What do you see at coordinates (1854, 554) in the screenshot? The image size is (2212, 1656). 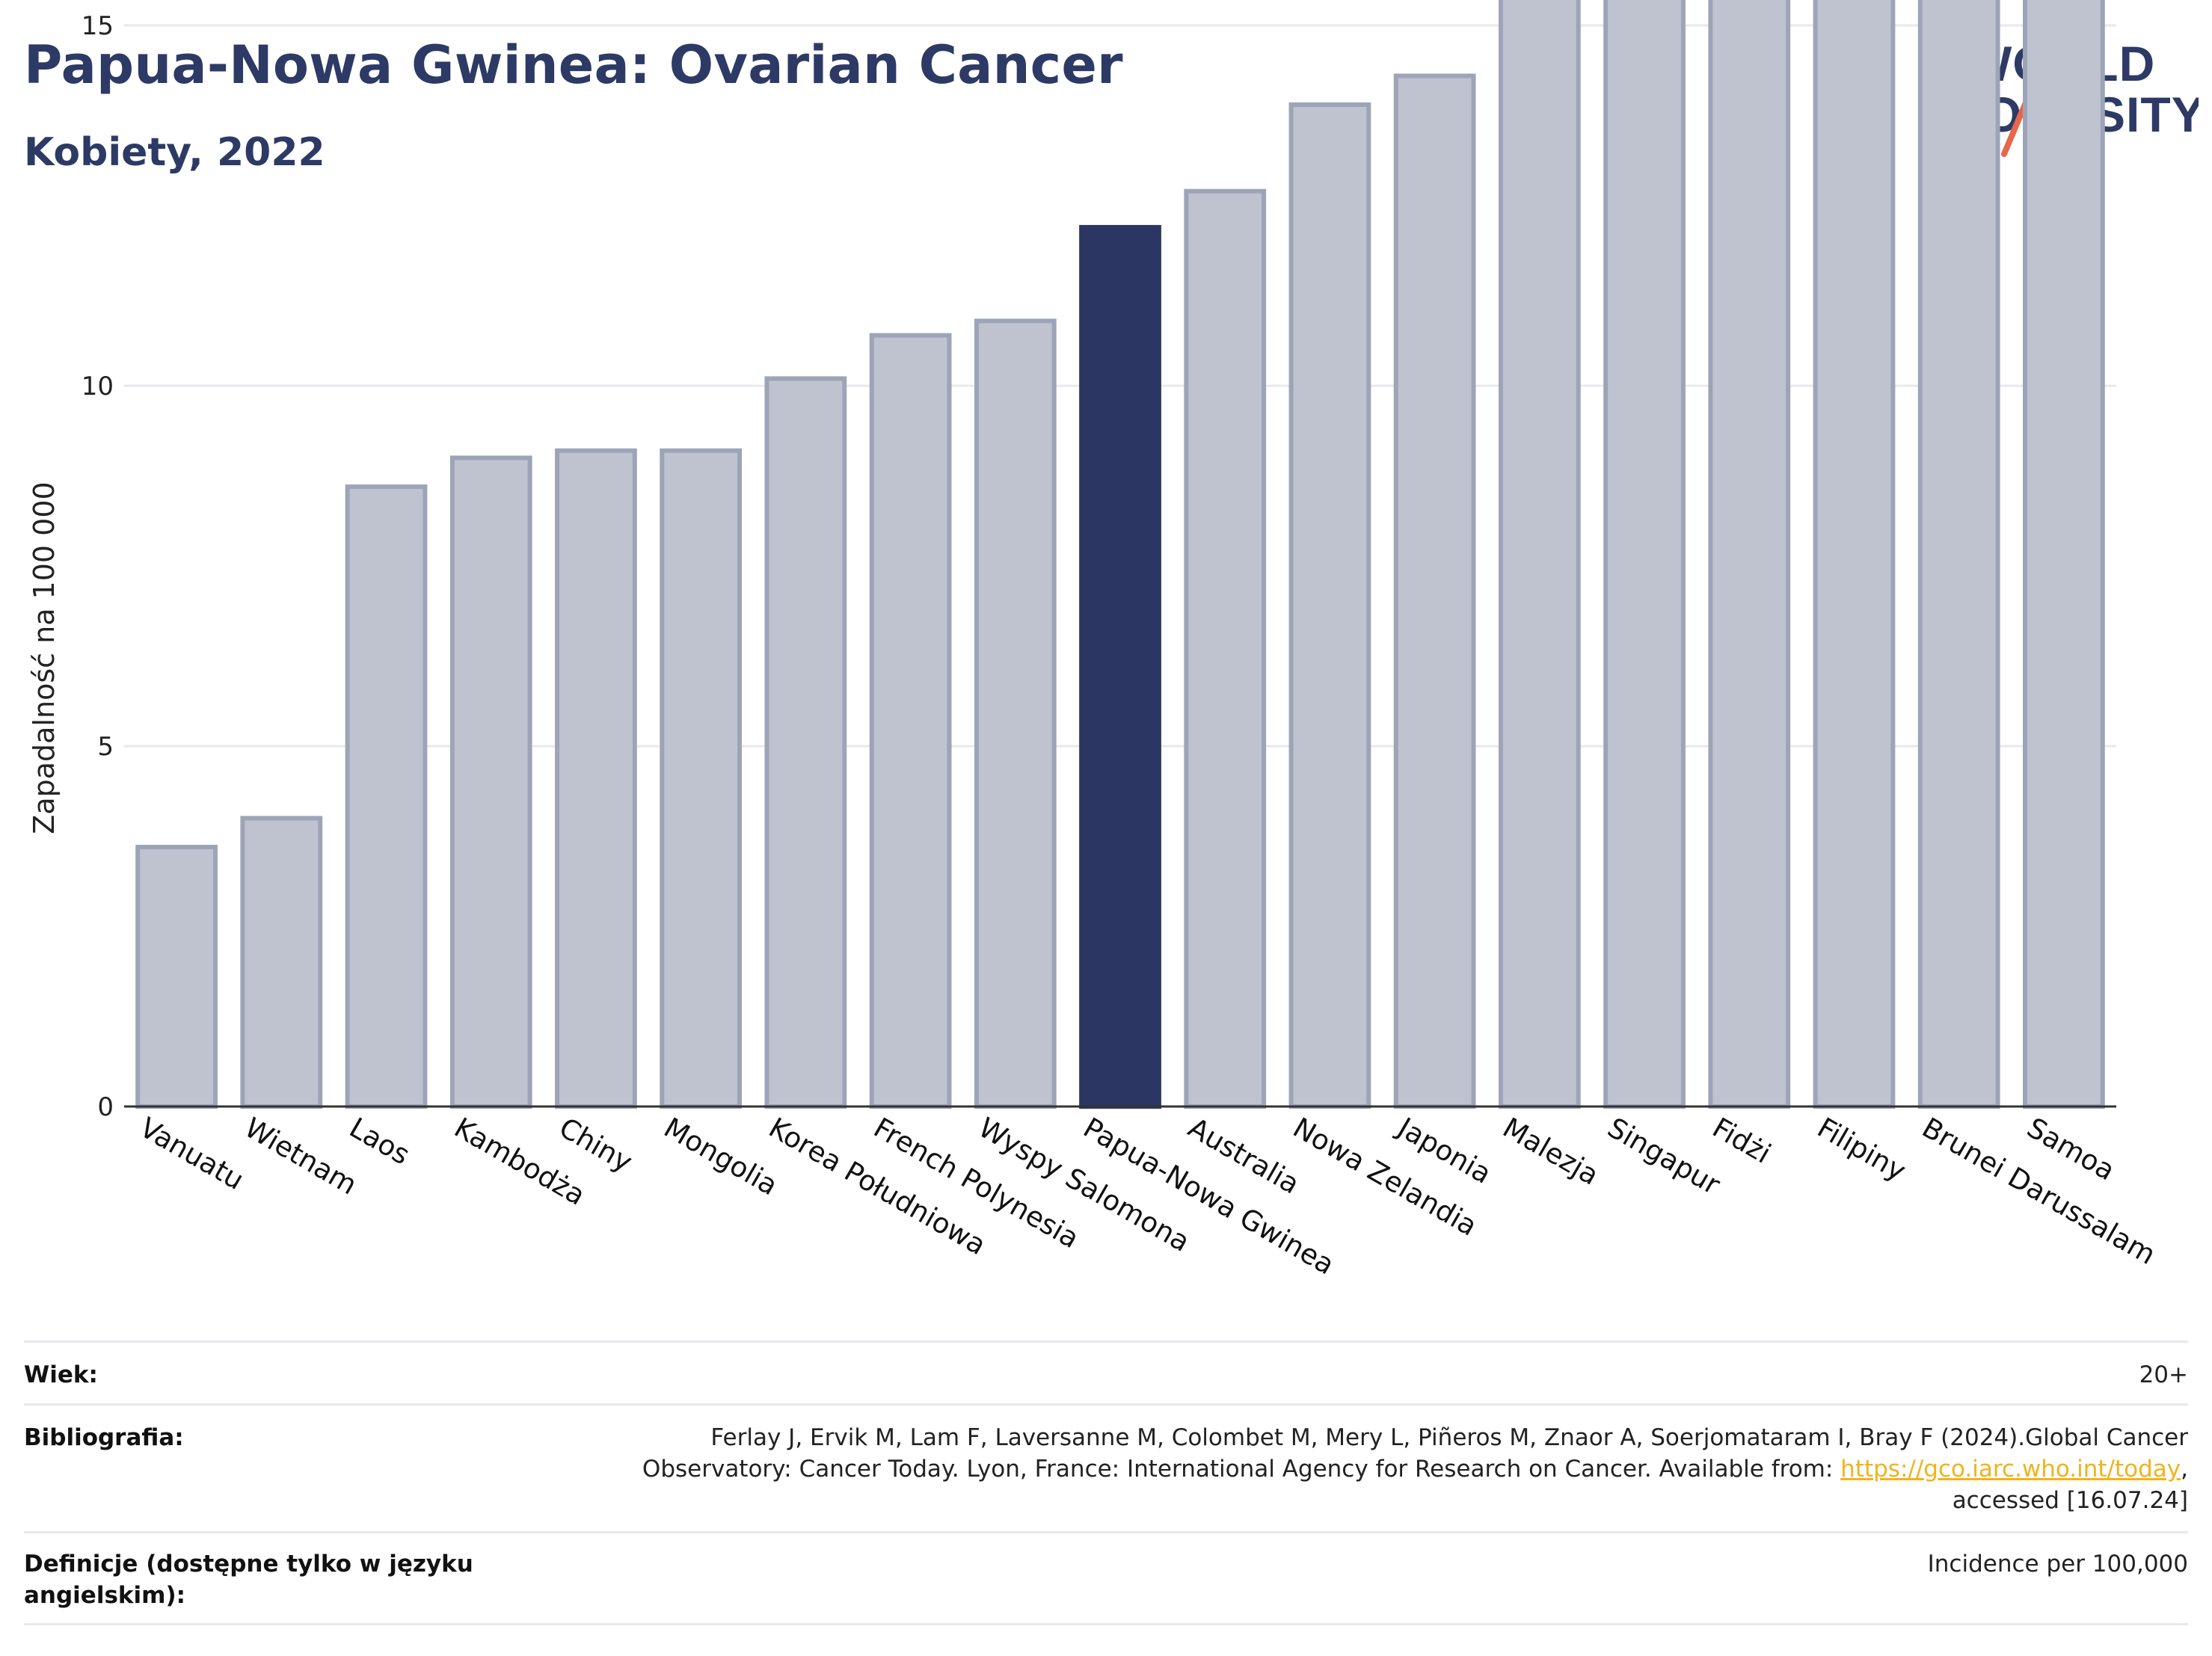 I see `bar-filipiny` at bounding box center [1854, 554].